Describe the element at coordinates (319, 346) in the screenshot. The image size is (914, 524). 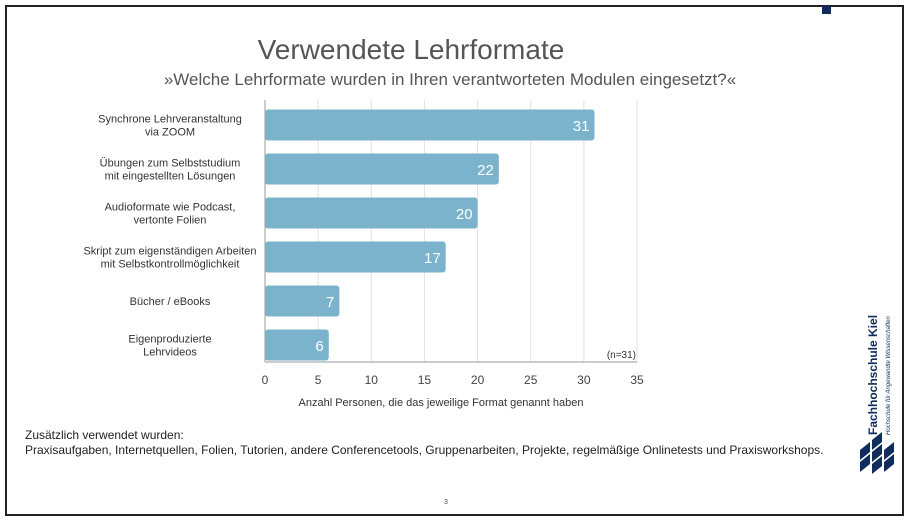
I see `data-label: 6` at that location.